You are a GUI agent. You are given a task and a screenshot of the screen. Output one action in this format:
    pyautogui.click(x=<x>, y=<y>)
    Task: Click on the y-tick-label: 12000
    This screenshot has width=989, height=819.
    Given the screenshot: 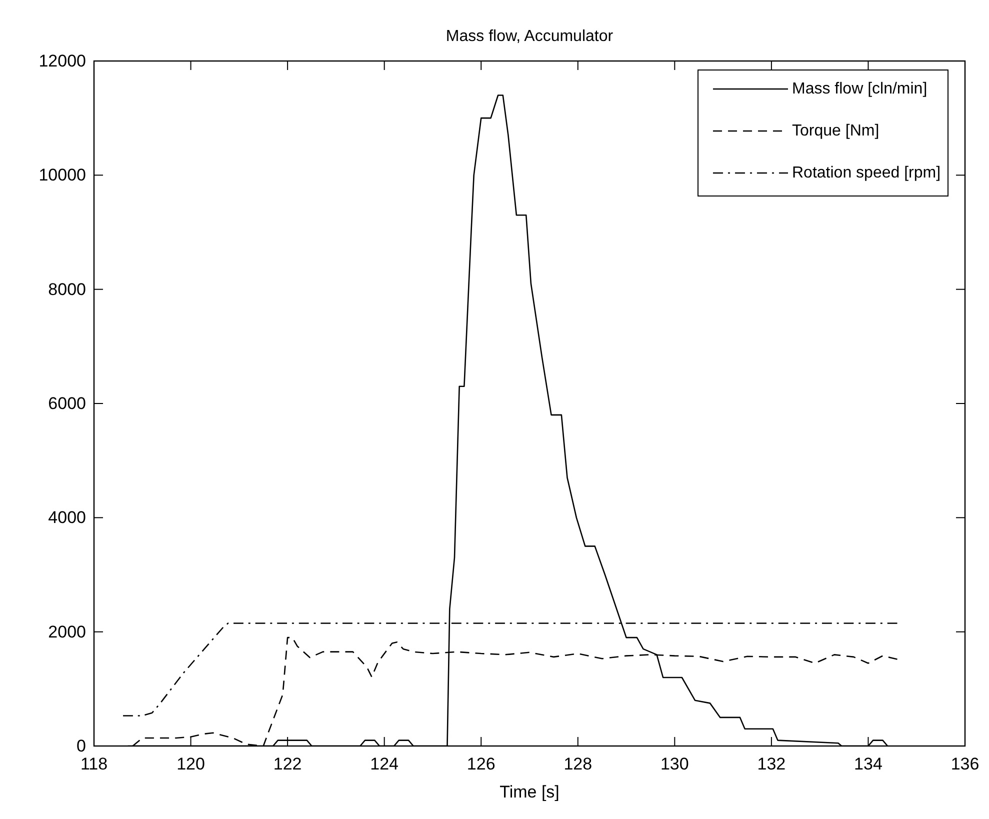 What is the action you would take?
    pyautogui.click(x=62, y=61)
    